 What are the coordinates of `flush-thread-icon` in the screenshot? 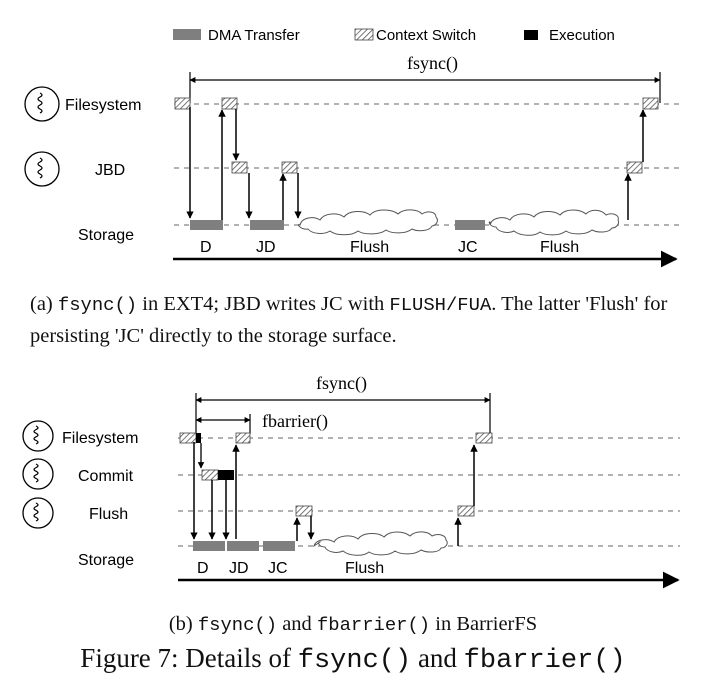 It's located at (38, 513).